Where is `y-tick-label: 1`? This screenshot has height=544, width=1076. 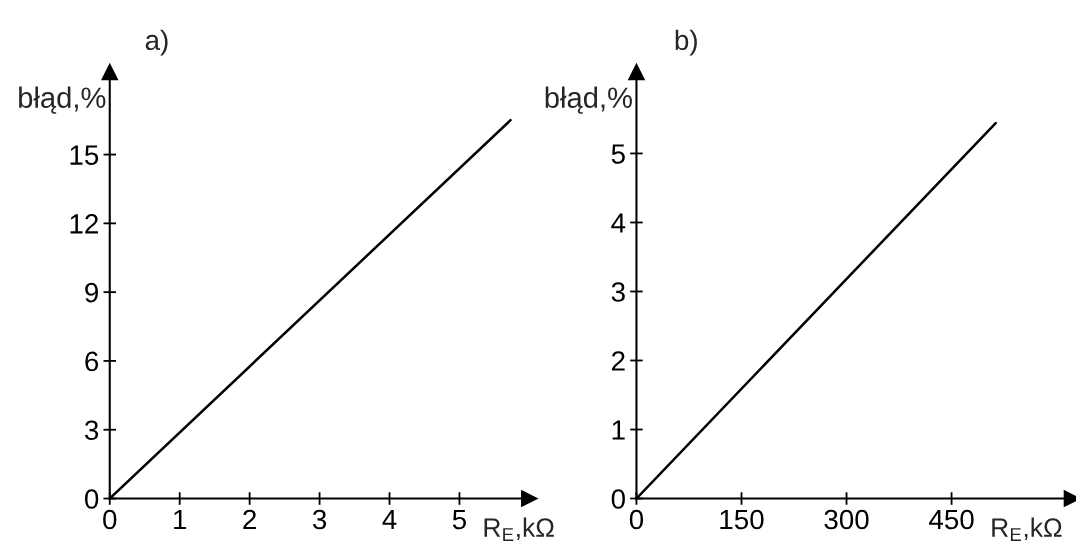
y-tick-label: 1 is located at coordinates (618, 430).